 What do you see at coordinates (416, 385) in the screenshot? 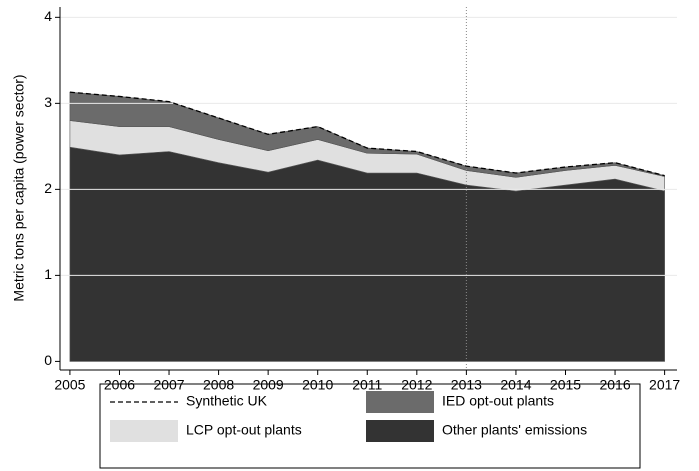
I see `x-tick-label: 2012` at bounding box center [416, 385].